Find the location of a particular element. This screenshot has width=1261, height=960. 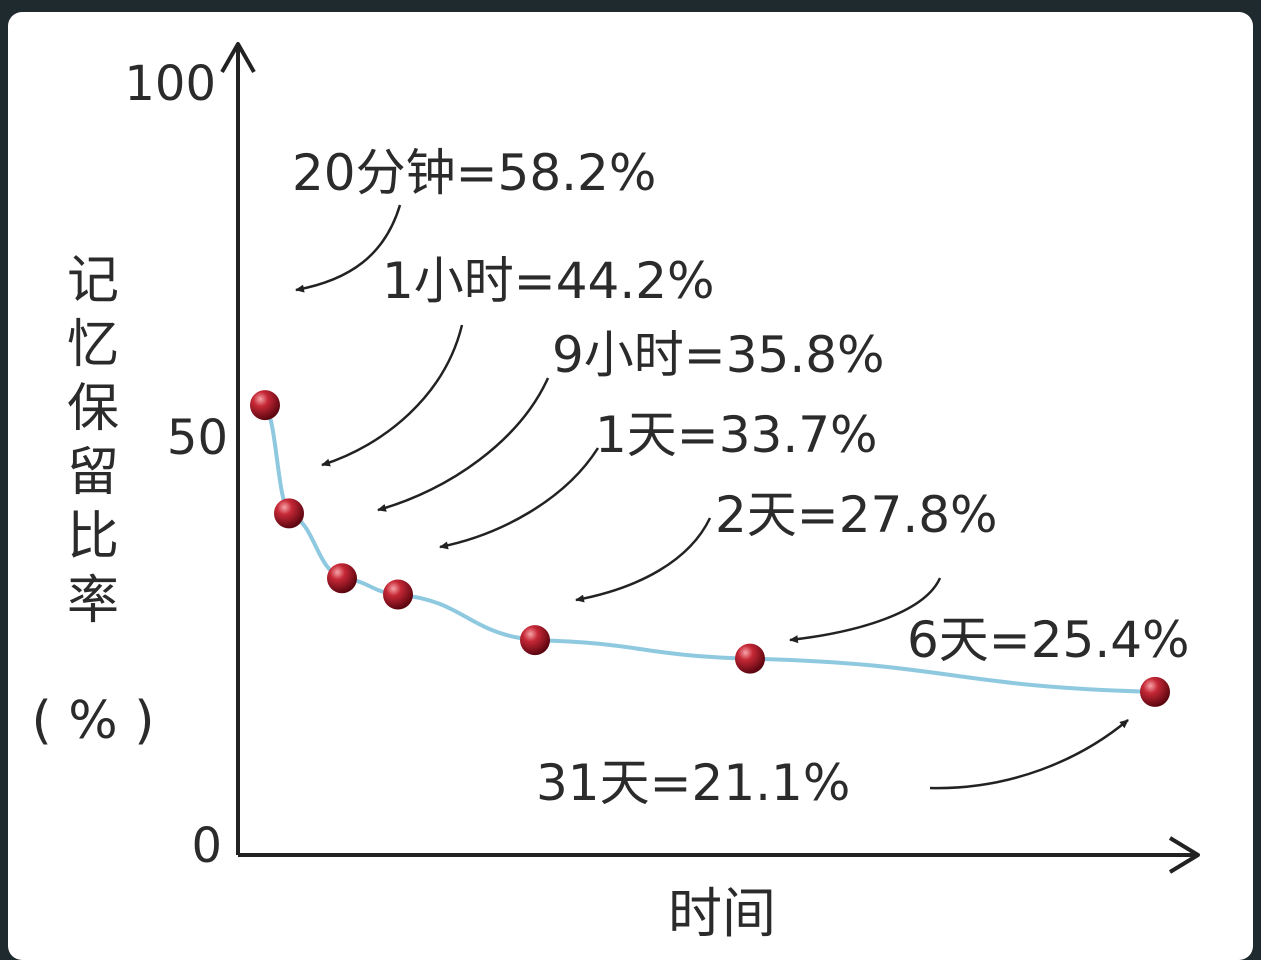

point-label: 1天=33.7% is located at coordinates (736, 435).